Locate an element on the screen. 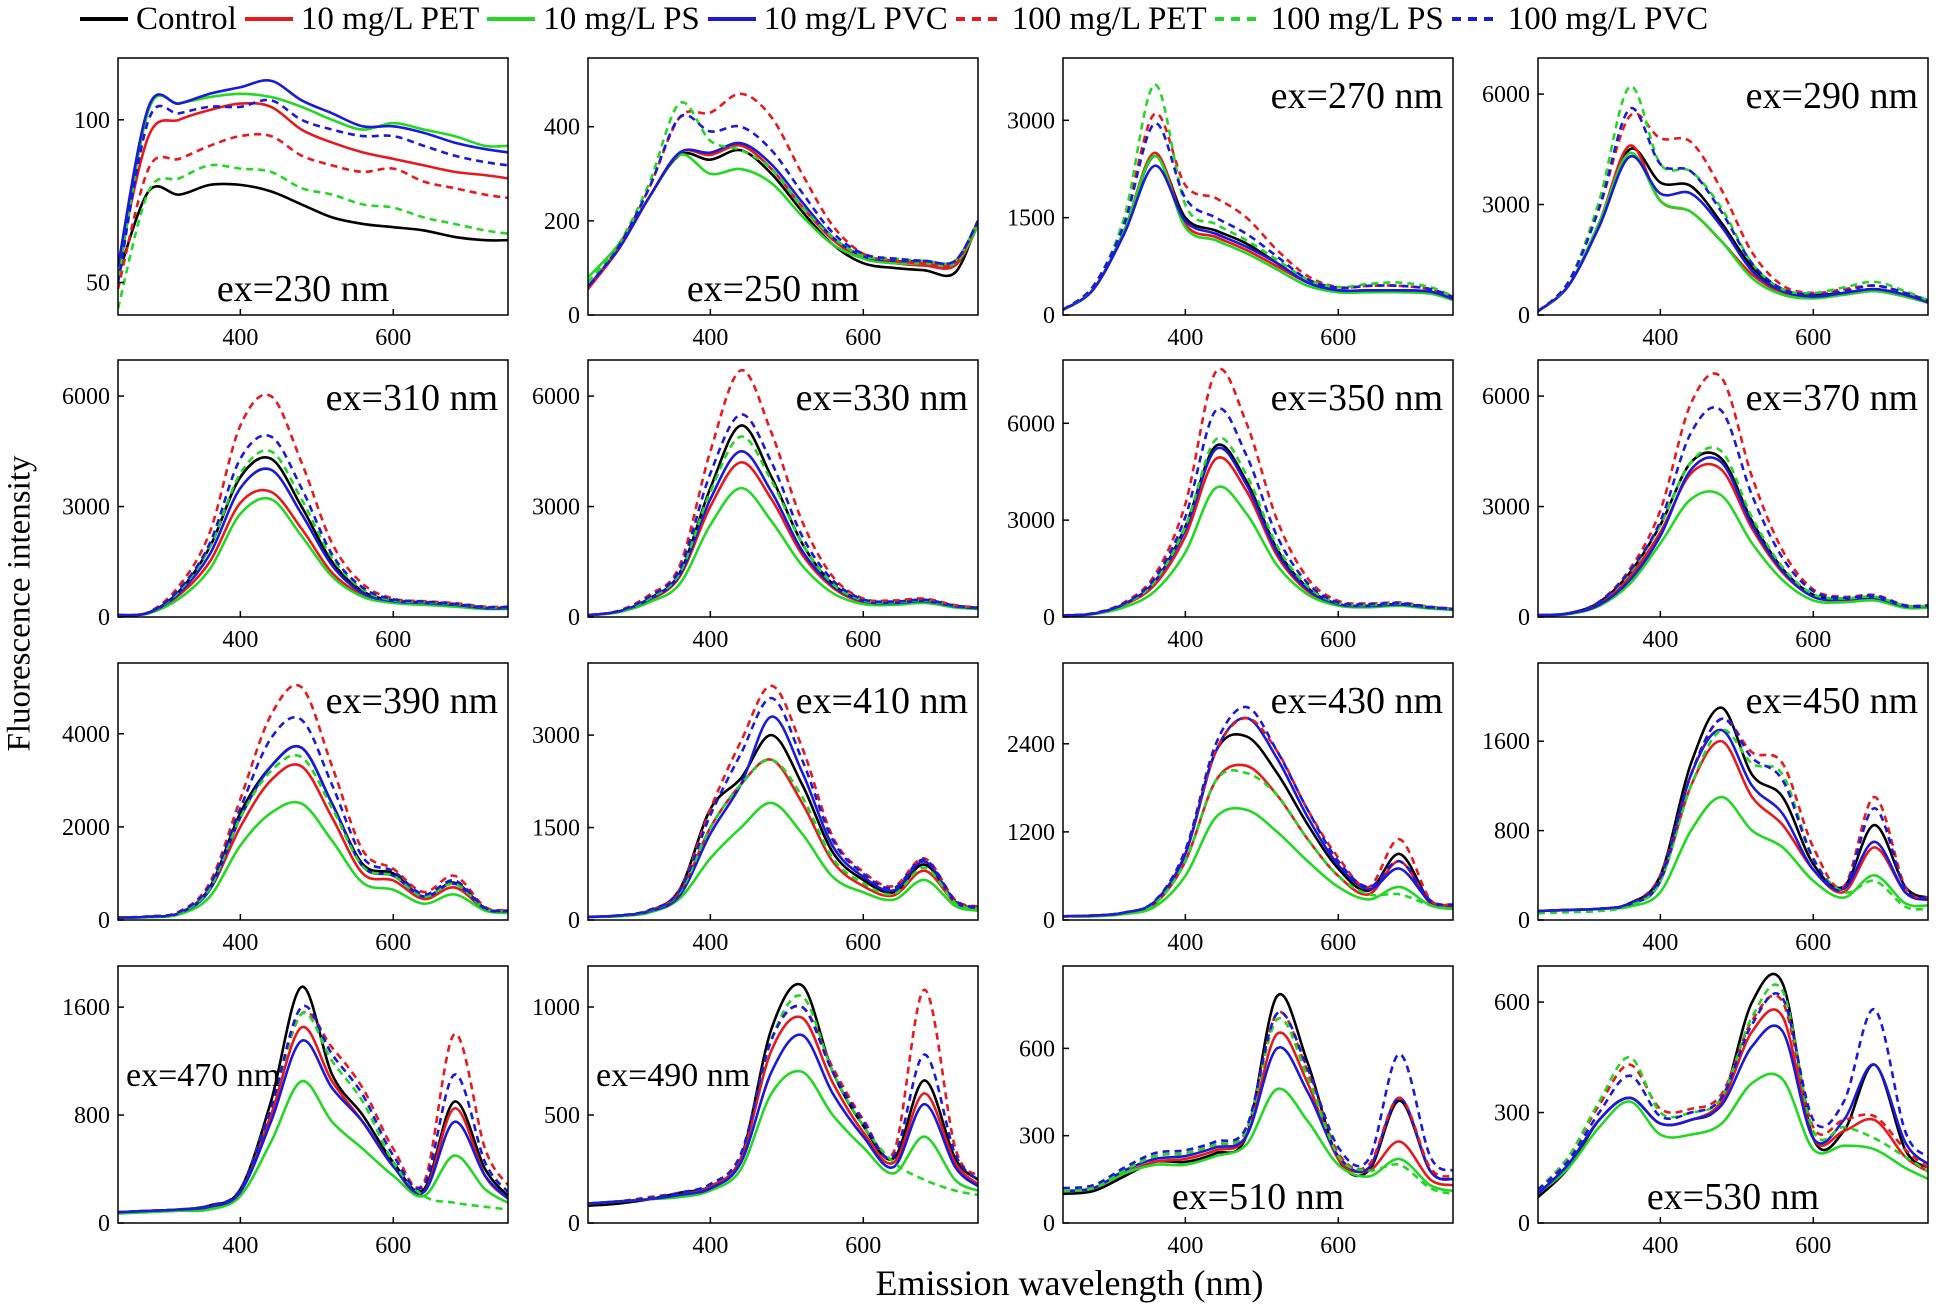 The image size is (1949, 1307). subplot: 400 600 0 1500 3000 ex=270 nm is located at coordinates (1230, 204).